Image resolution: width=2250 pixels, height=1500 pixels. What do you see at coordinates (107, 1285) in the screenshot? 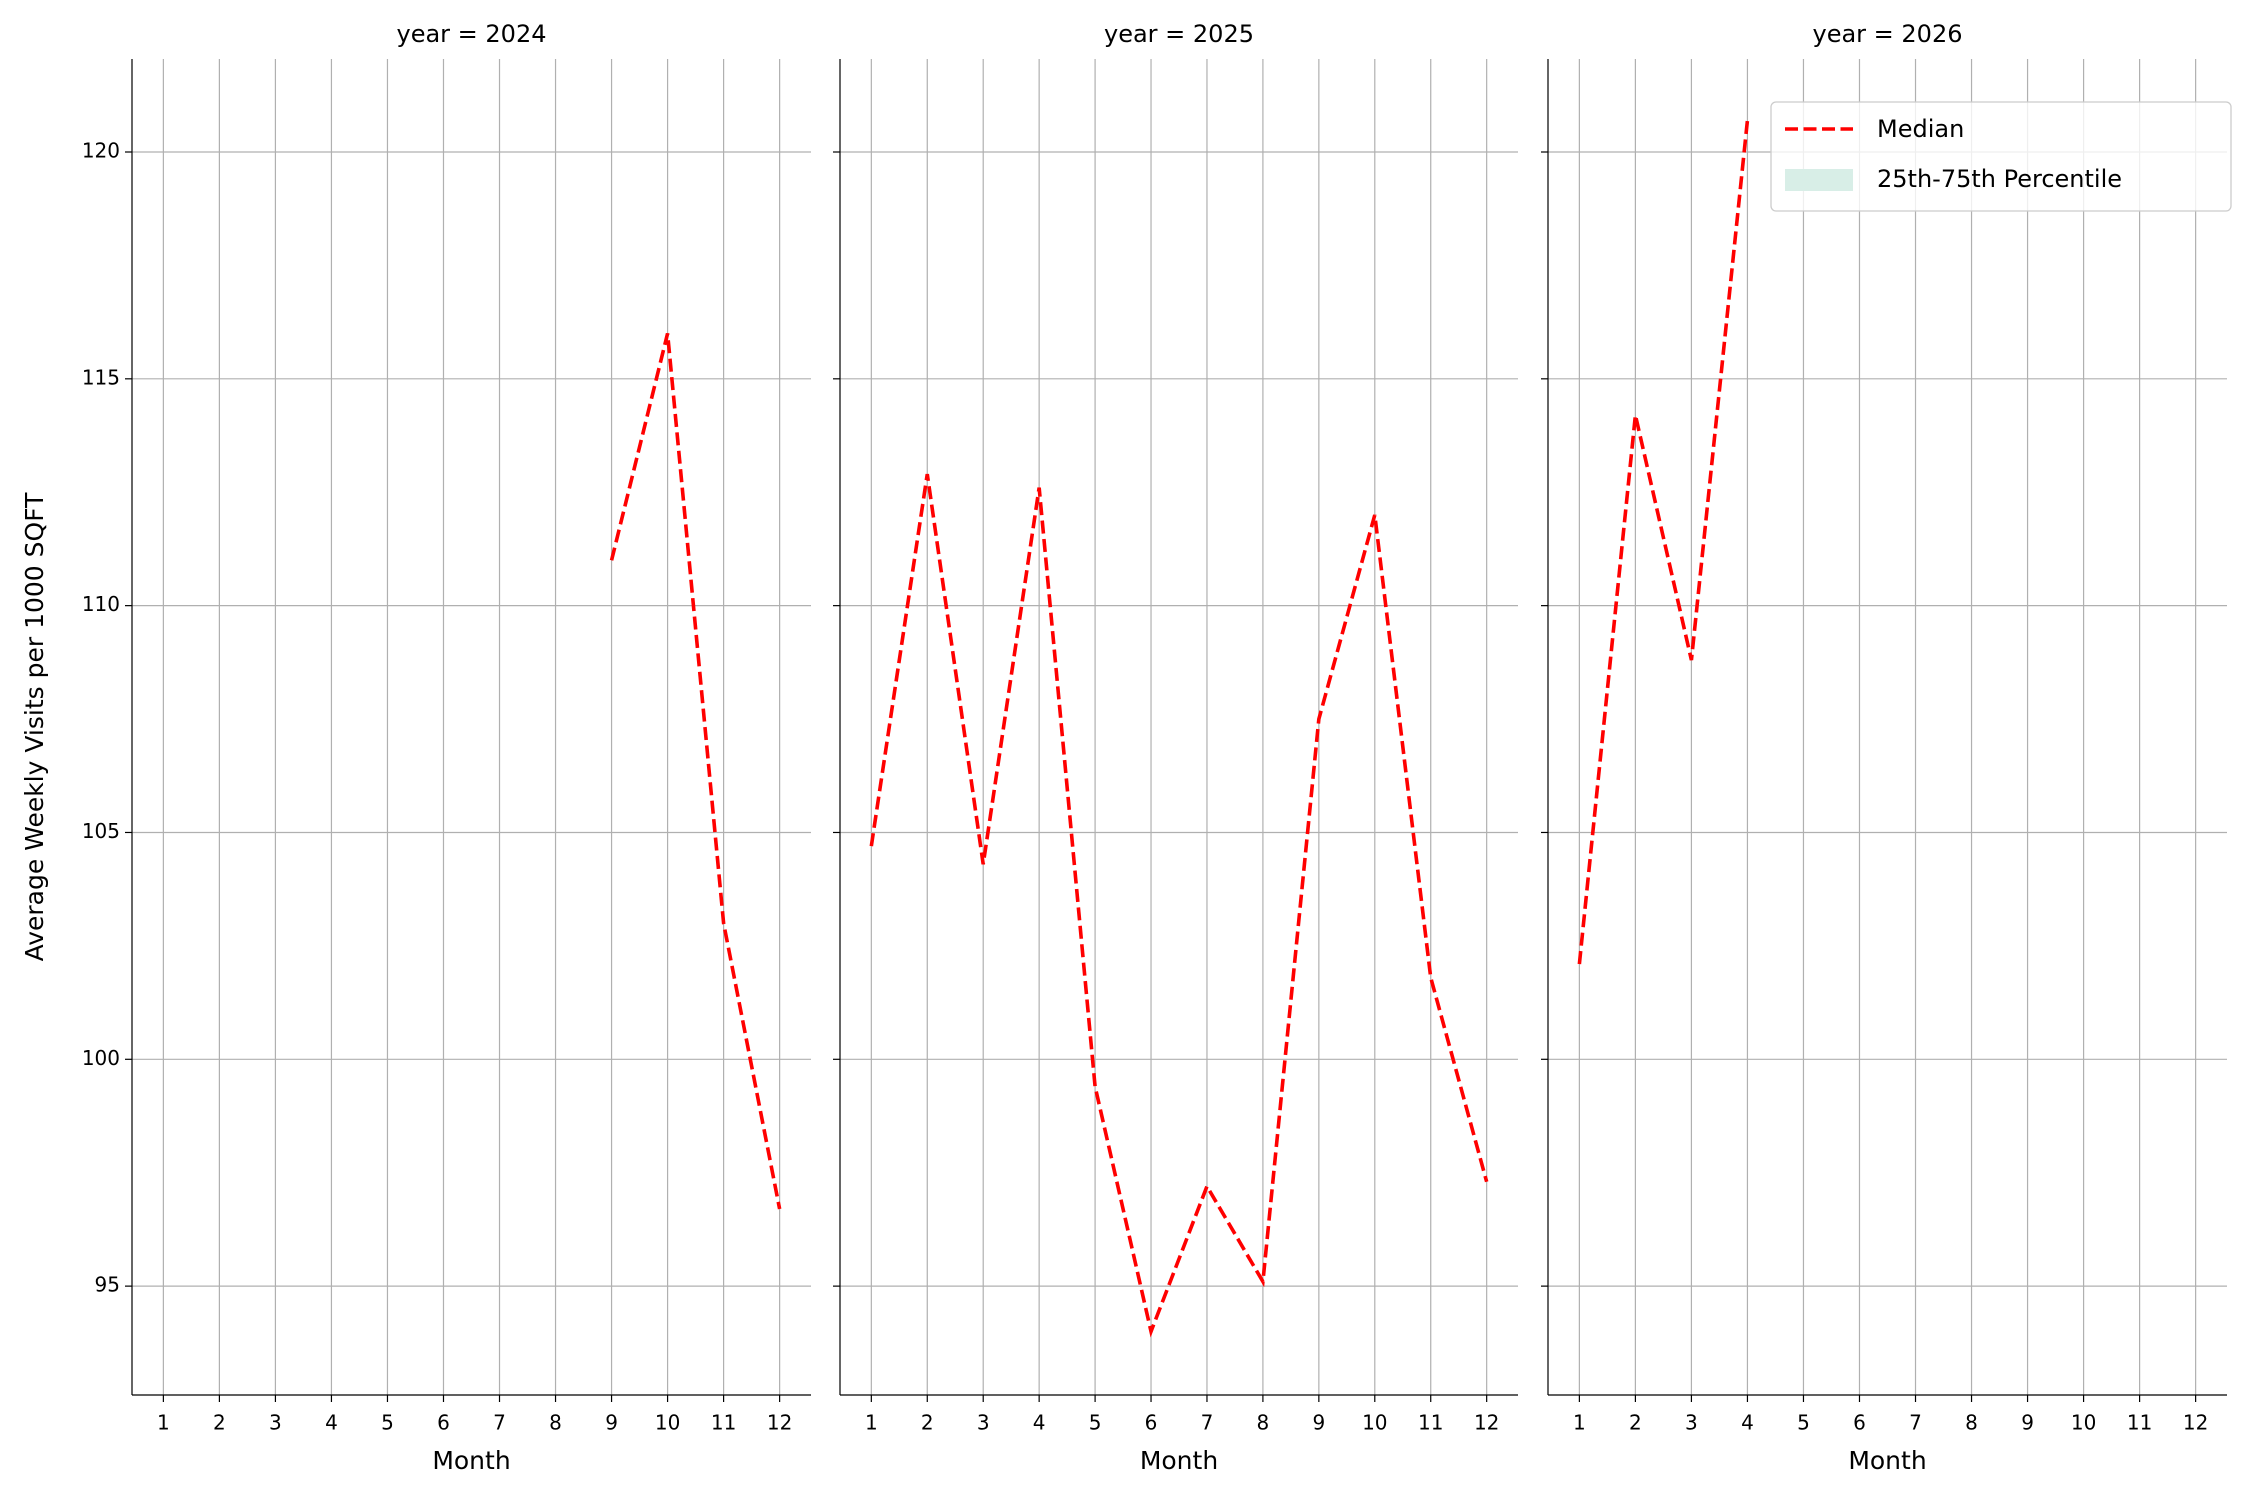
I see `y-tick-label: 95` at bounding box center [107, 1285].